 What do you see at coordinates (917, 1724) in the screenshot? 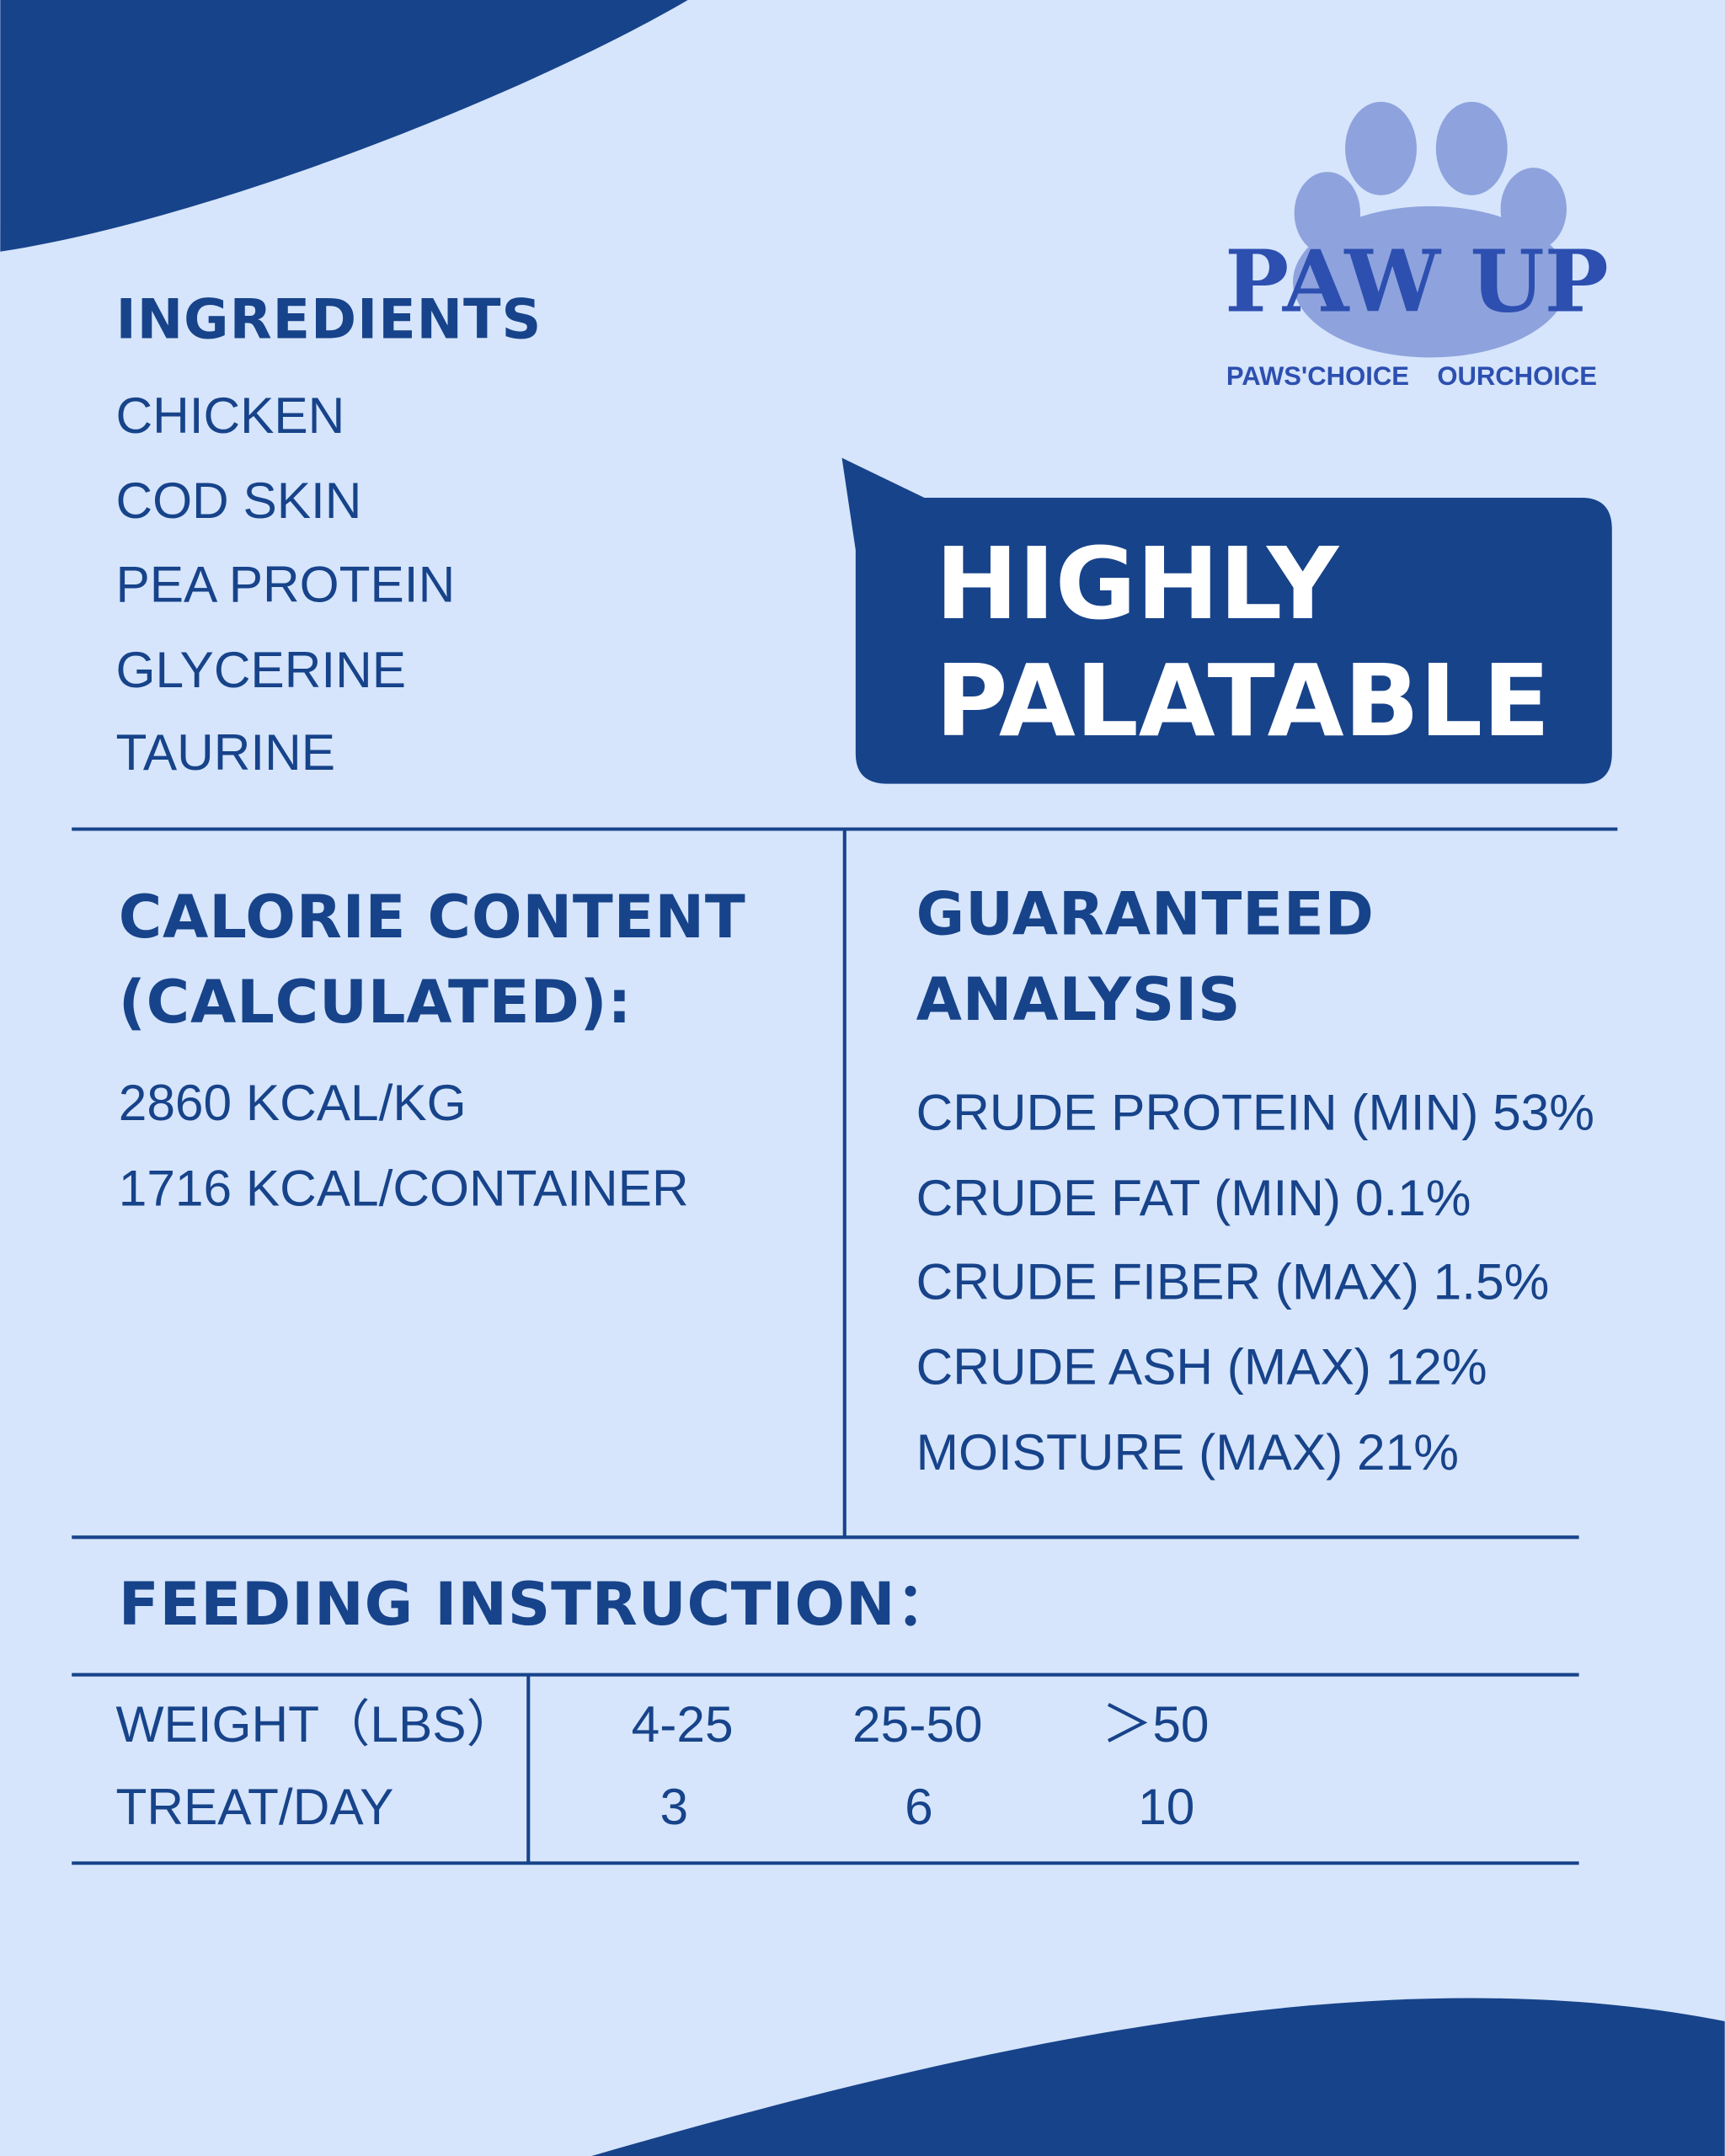
I see `table-cell: 25-50` at bounding box center [917, 1724].